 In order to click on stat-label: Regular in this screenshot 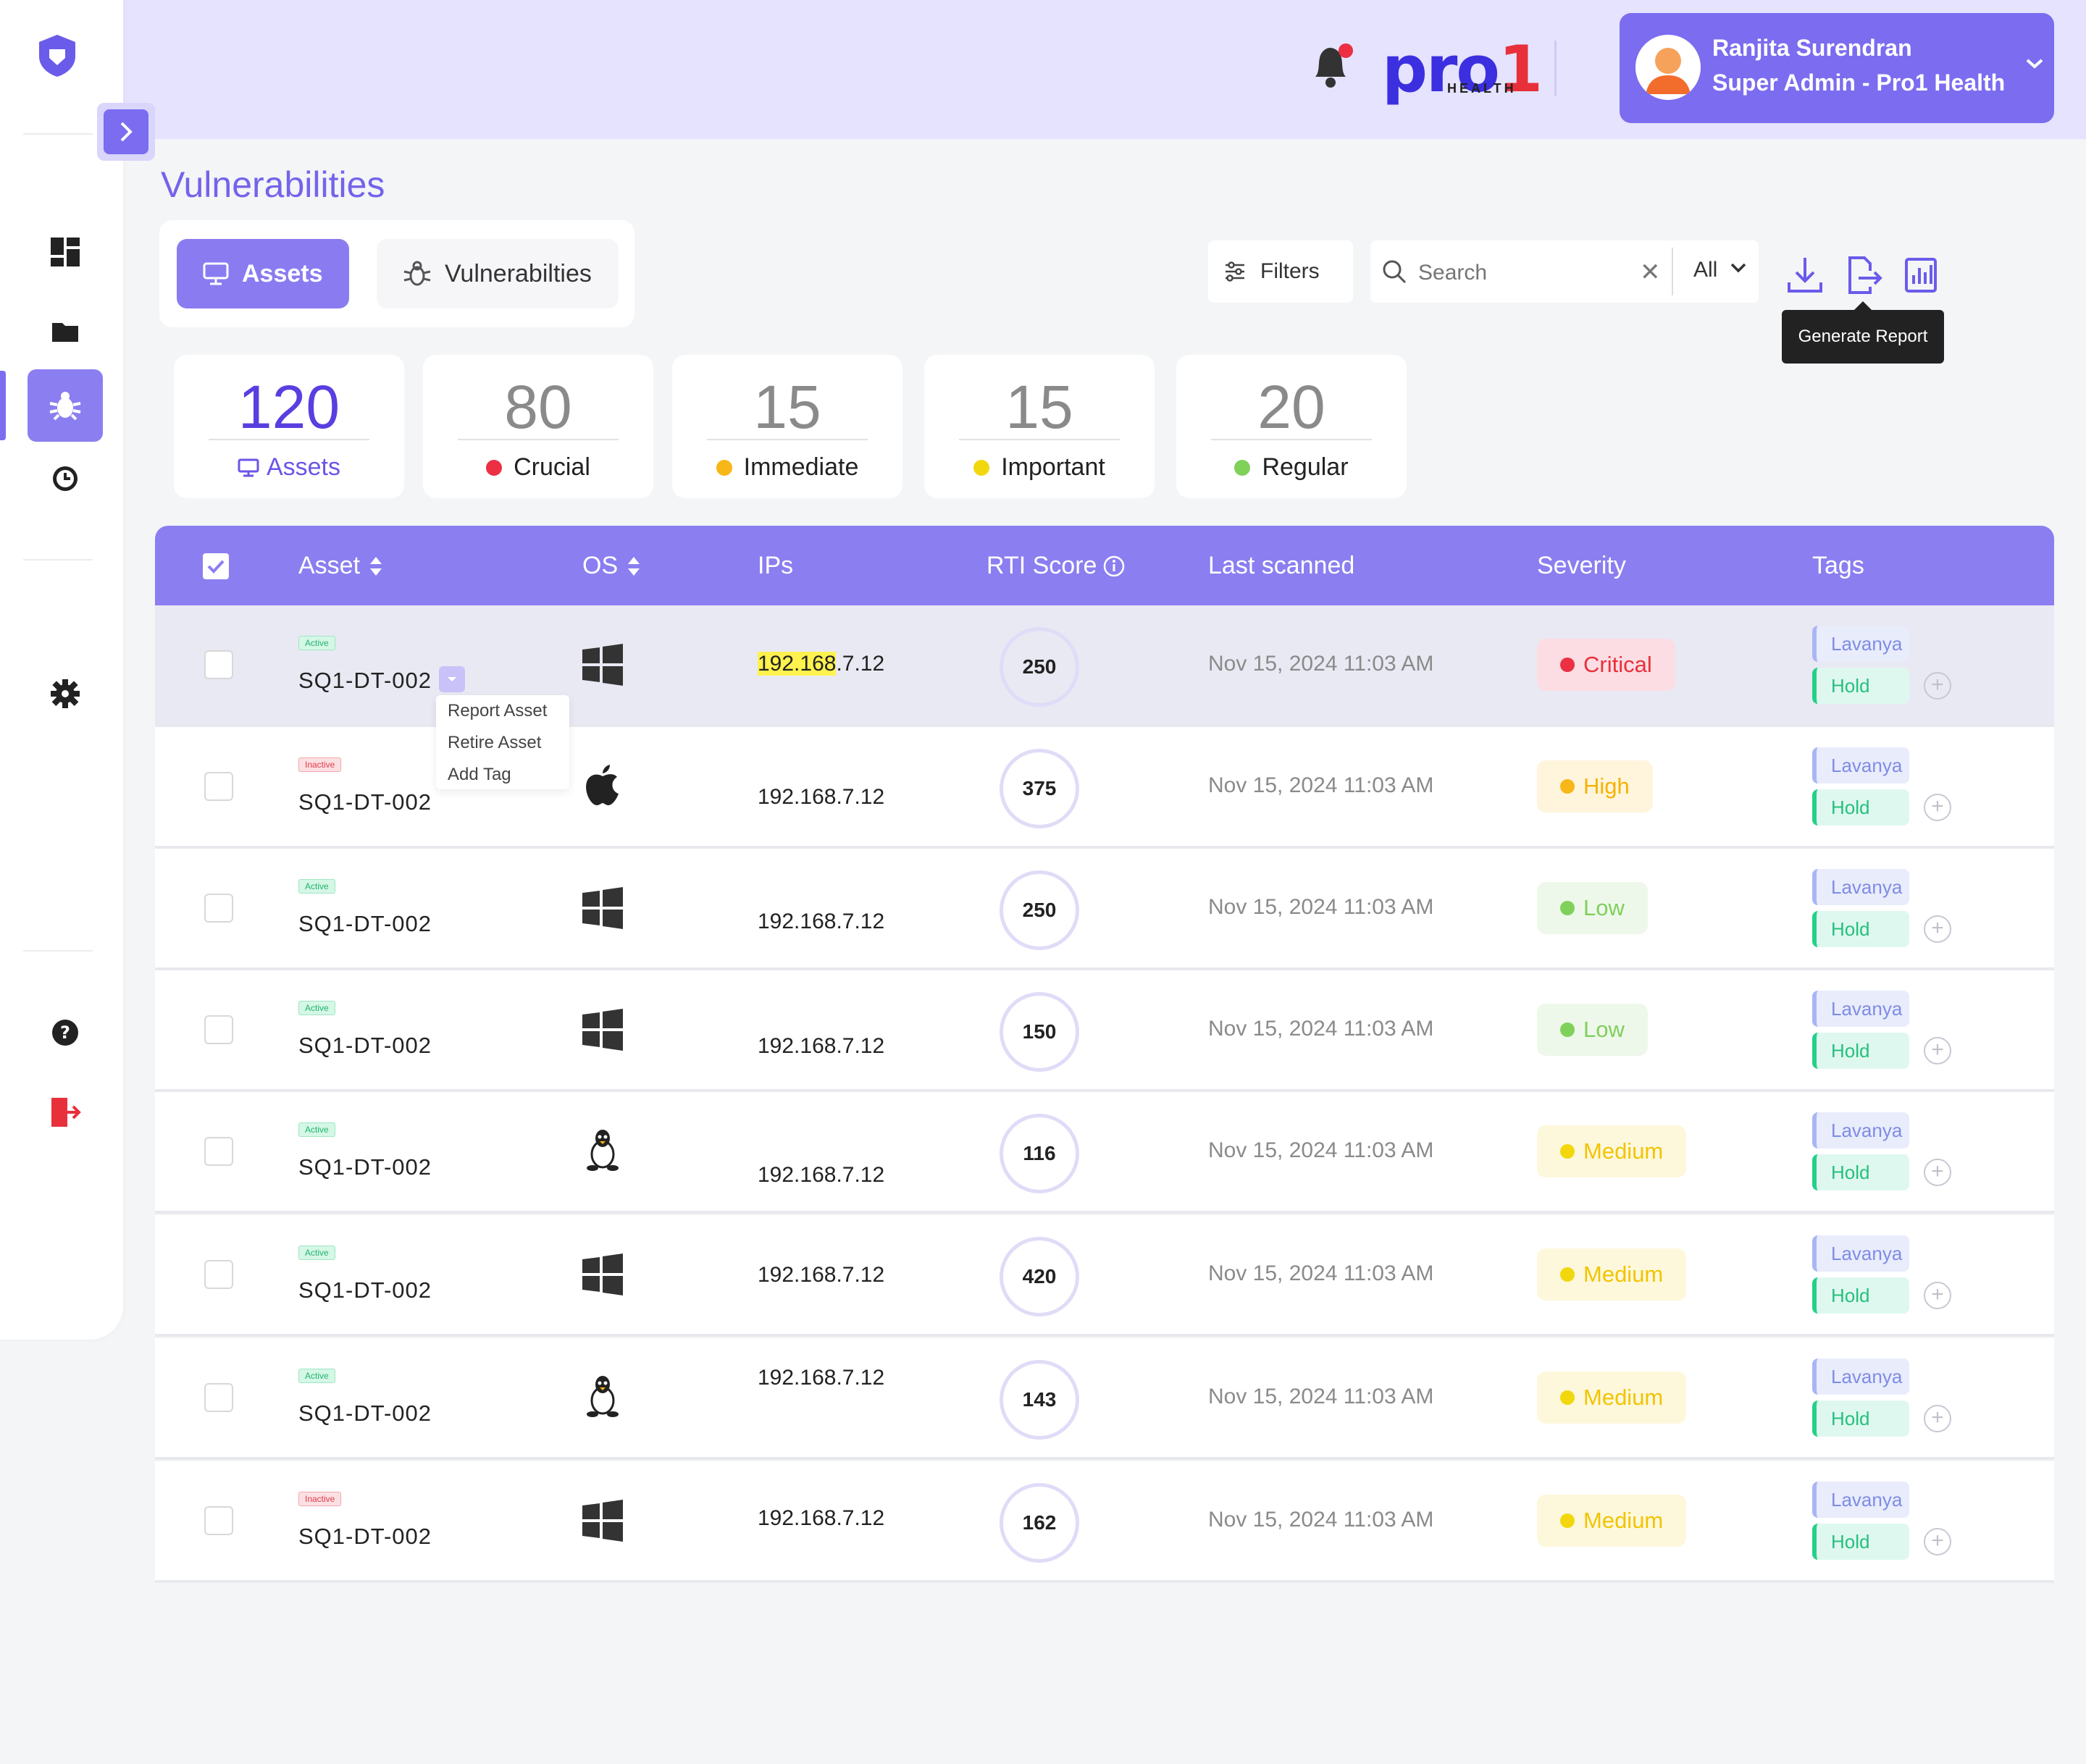, I will do `click(1305, 467)`.